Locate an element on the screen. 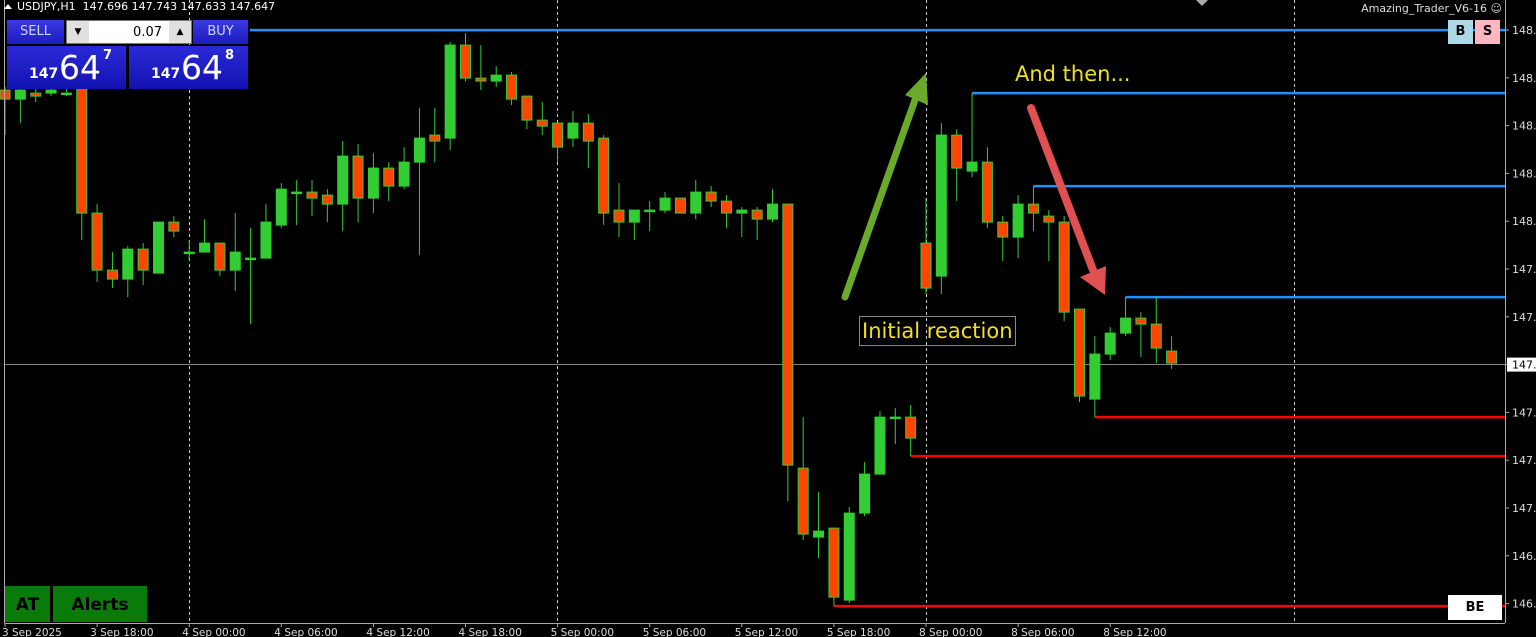 Image resolution: width=1536 pixels, height=637 pixels. lot-stepper: ▼ ▲ is located at coordinates (129, 32).